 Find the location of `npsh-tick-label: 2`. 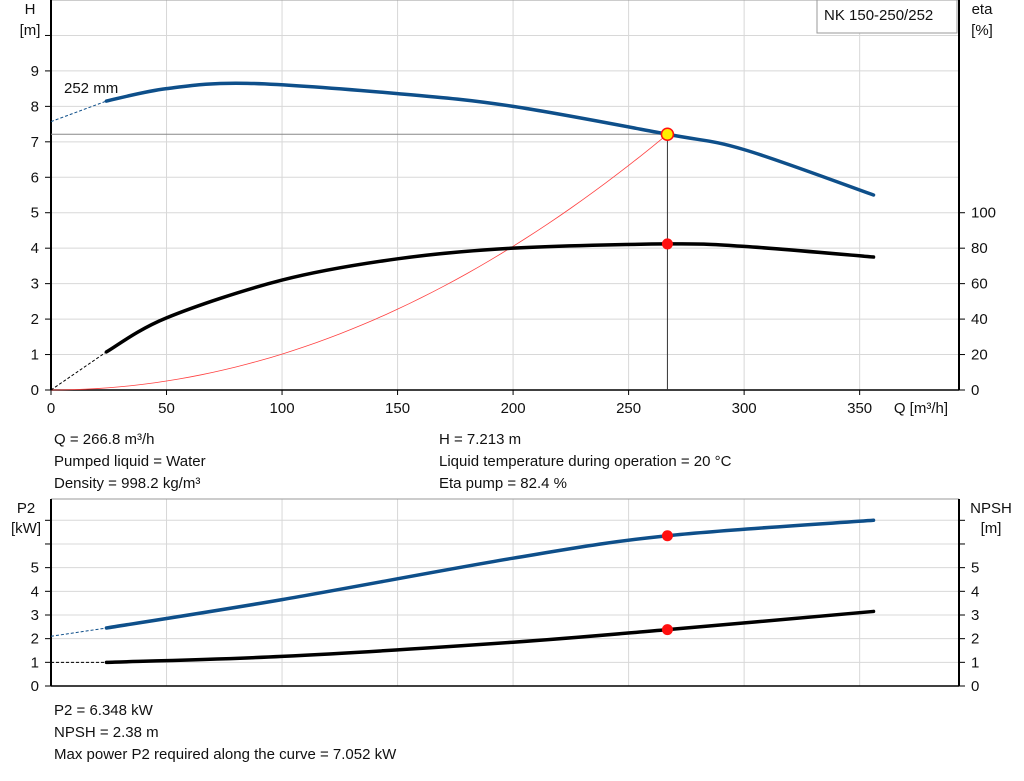

npsh-tick-label: 2 is located at coordinates (975, 639).